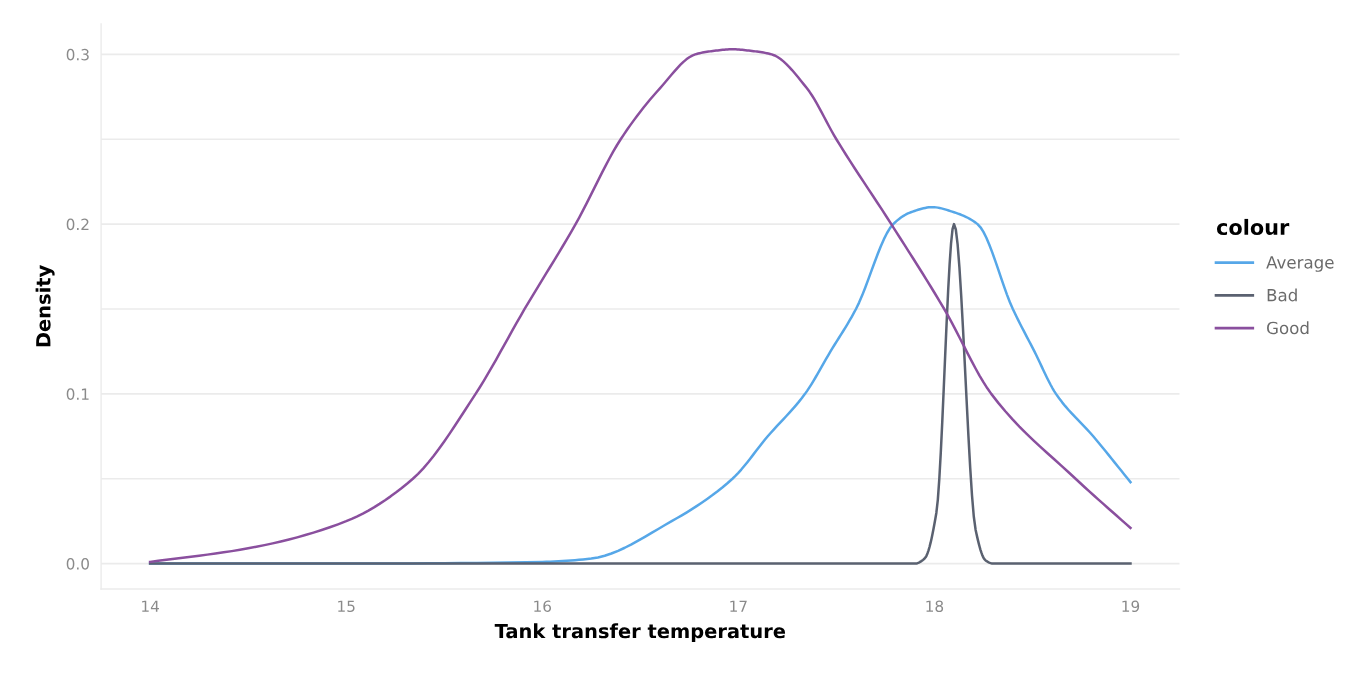  What do you see at coordinates (1300, 264) in the screenshot?
I see `legend-label: Average` at bounding box center [1300, 264].